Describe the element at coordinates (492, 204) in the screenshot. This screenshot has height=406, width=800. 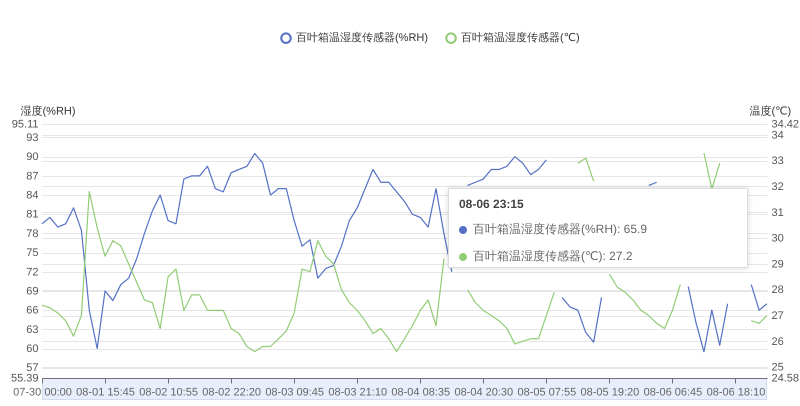
I see `annotation: 08-06 23:15` at that location.